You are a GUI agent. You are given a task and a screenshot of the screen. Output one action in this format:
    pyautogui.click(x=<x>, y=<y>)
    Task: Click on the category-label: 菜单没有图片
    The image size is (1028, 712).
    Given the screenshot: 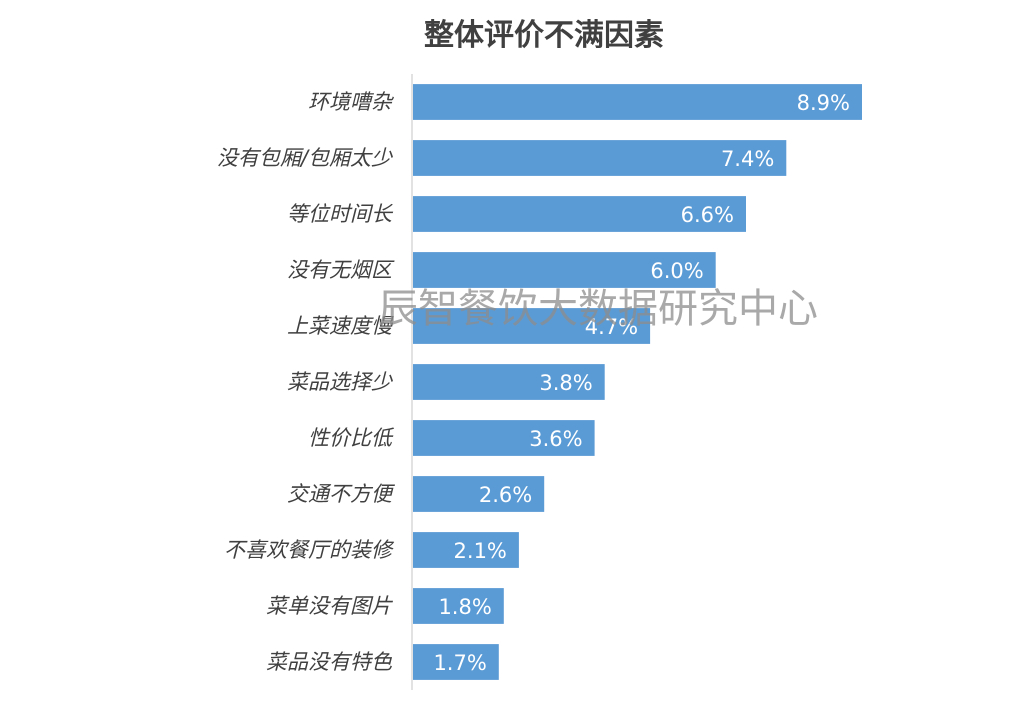 What is the action you would take?
    pyautogui.click(x=330, y=606)
    